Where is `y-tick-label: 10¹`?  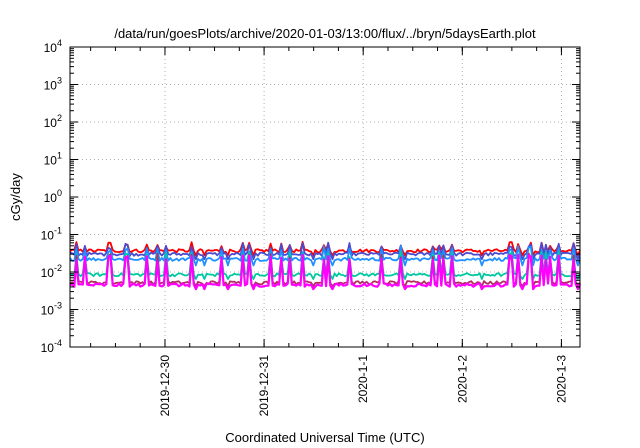
y-tick-label: 10¹ is located at coordinates (53, 159).